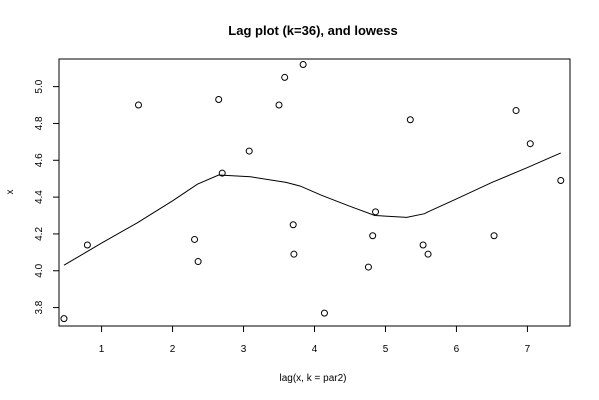 The height and width of the screenshot is (400, 599). I want to click on y-tick-label: 4.4, so click(39, 197).